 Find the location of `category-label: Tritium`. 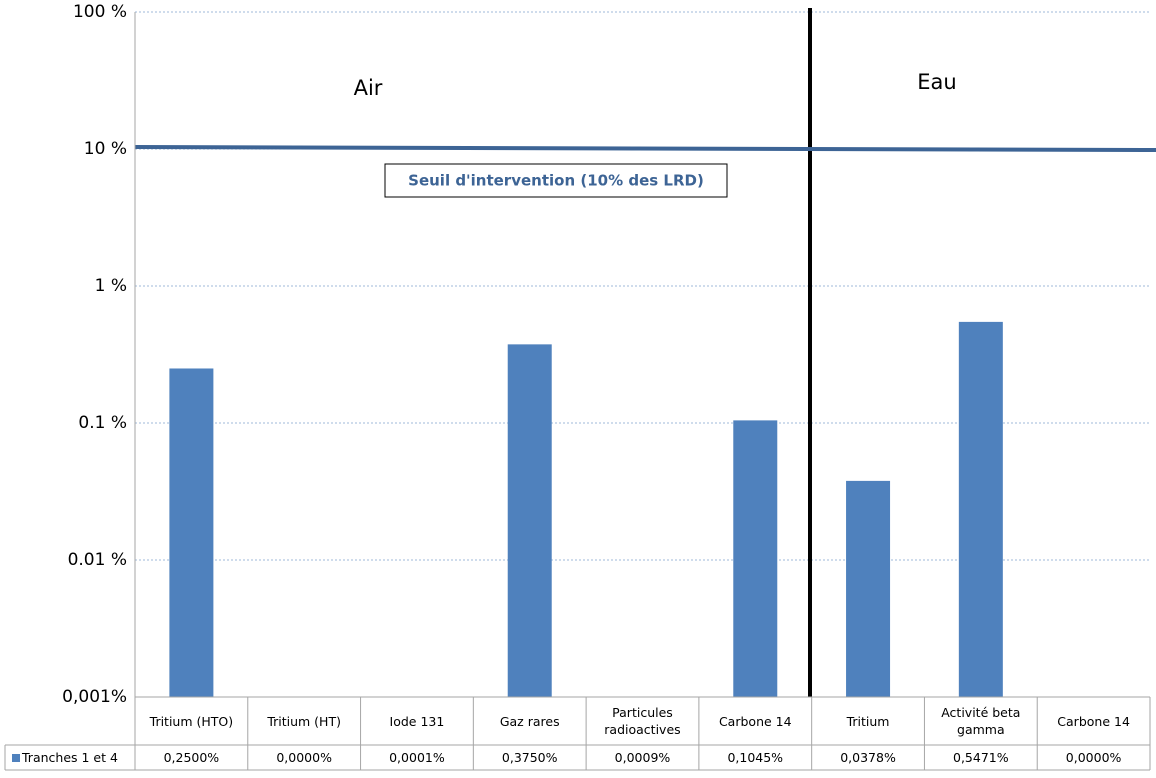

category-label: Tritium is located at coordinates (868, 721).